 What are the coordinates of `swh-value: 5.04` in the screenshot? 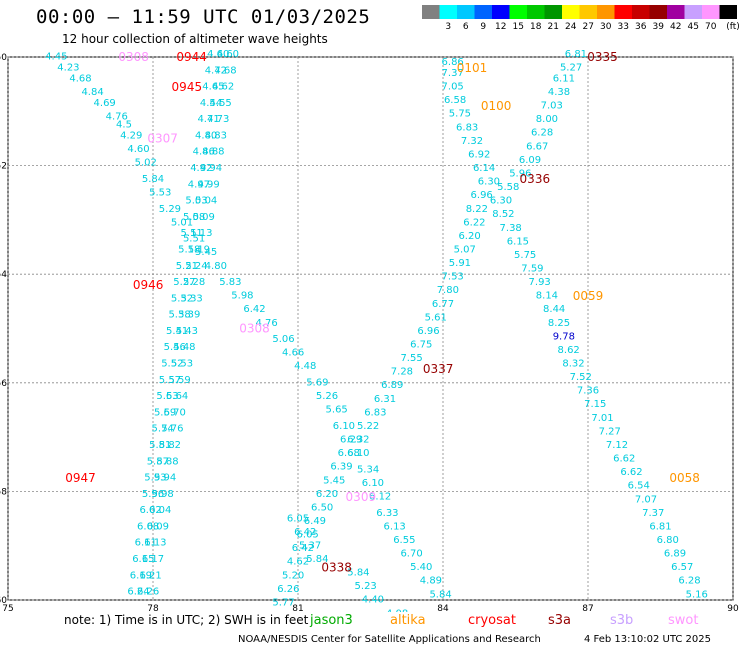 It's located at (206, 201).